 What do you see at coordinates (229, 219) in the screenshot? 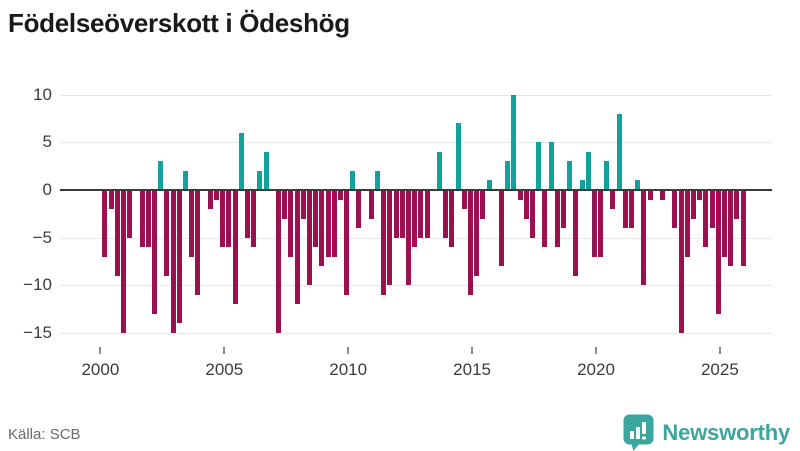
I see `bar-2005-q1` at bounding box center [229, 219].